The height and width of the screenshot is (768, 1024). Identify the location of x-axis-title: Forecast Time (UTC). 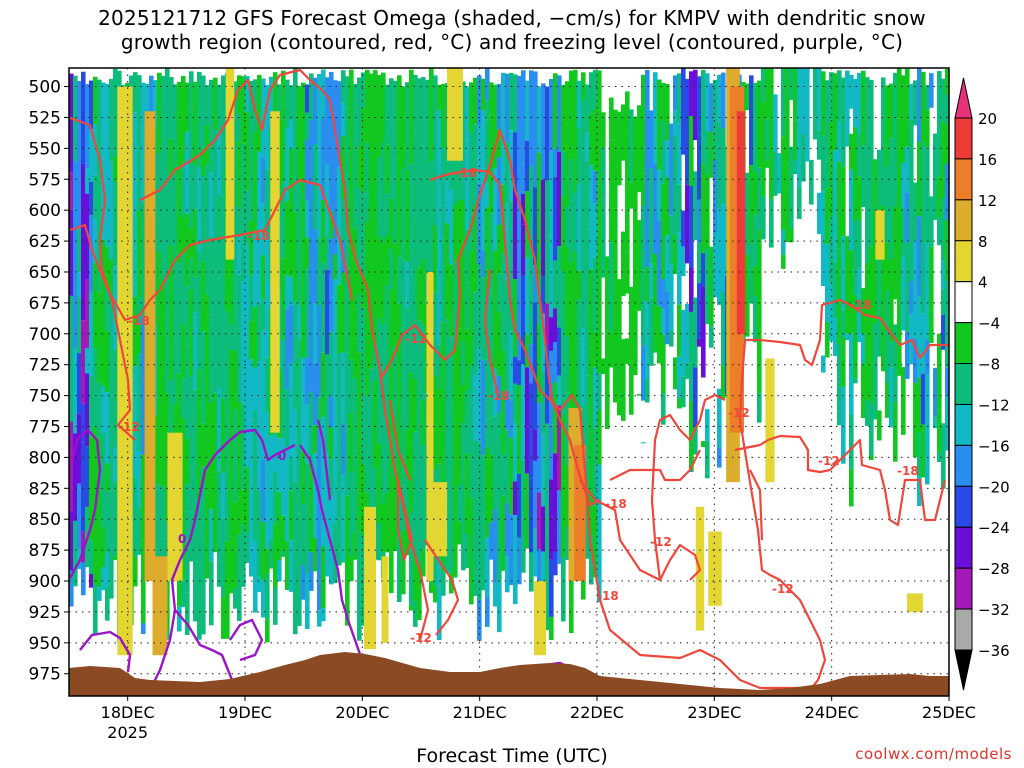
(512, 756).